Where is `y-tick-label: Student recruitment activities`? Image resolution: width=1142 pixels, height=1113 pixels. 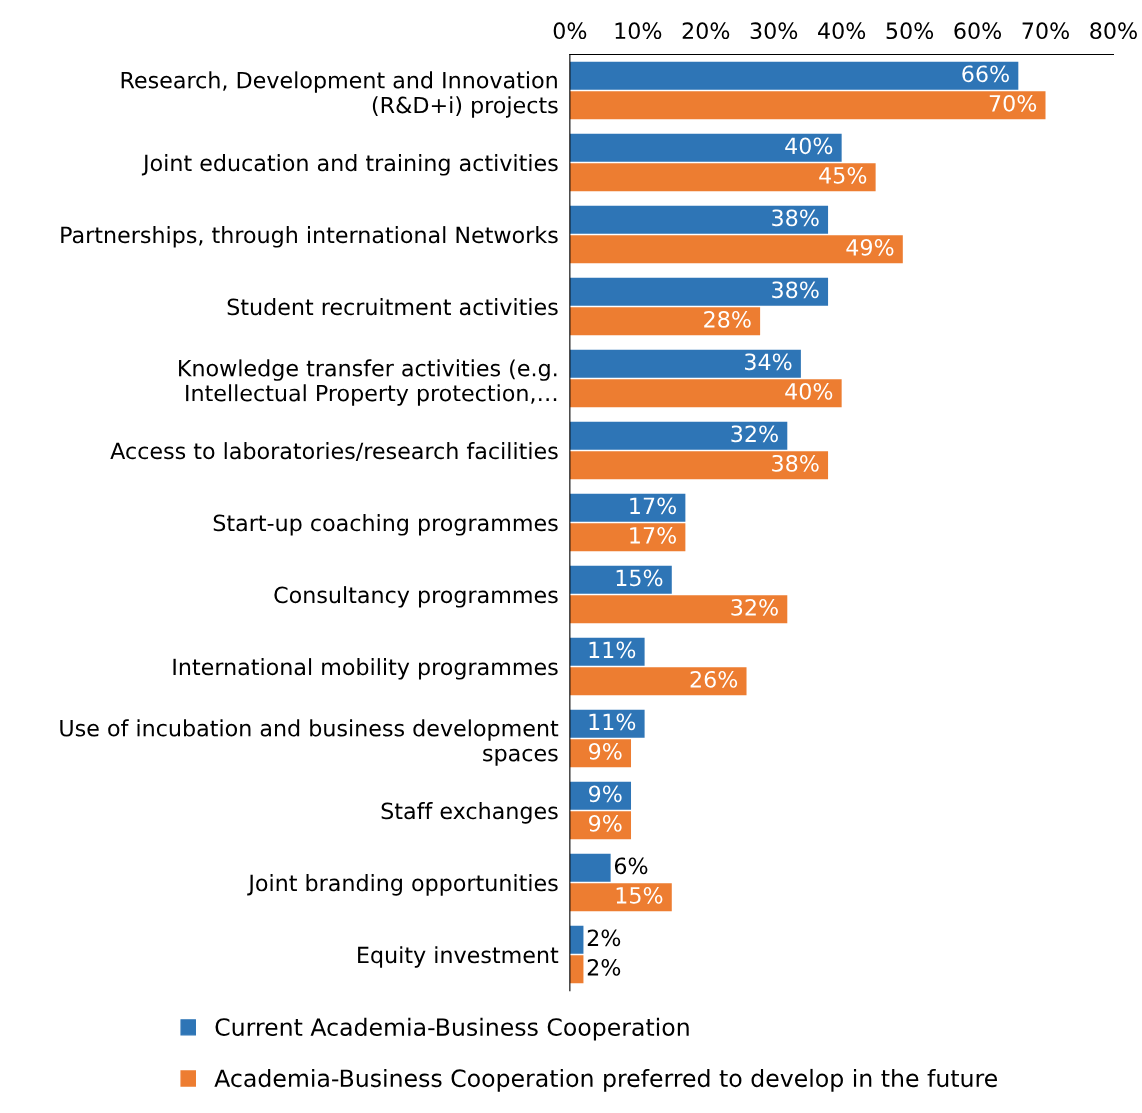
y-tick-label: Student recruitment activities is located at coordinates (392, 307).